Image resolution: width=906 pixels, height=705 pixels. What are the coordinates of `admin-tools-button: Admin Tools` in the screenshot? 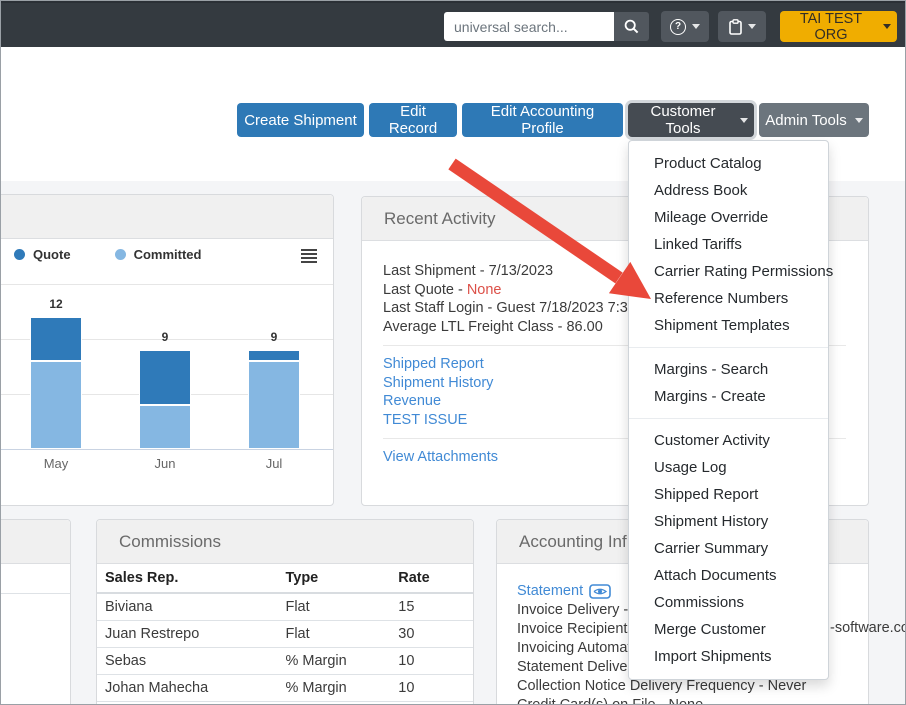 It's located at (814, 120).